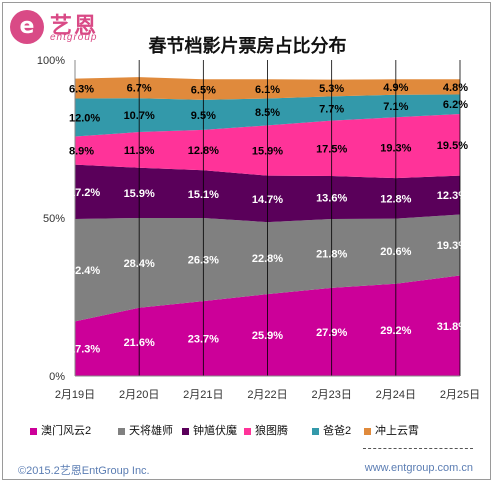 Image resolution: width=495 pixels, height=484 pixels. I want to click on data-label: 6.2%, so click(455, 105).